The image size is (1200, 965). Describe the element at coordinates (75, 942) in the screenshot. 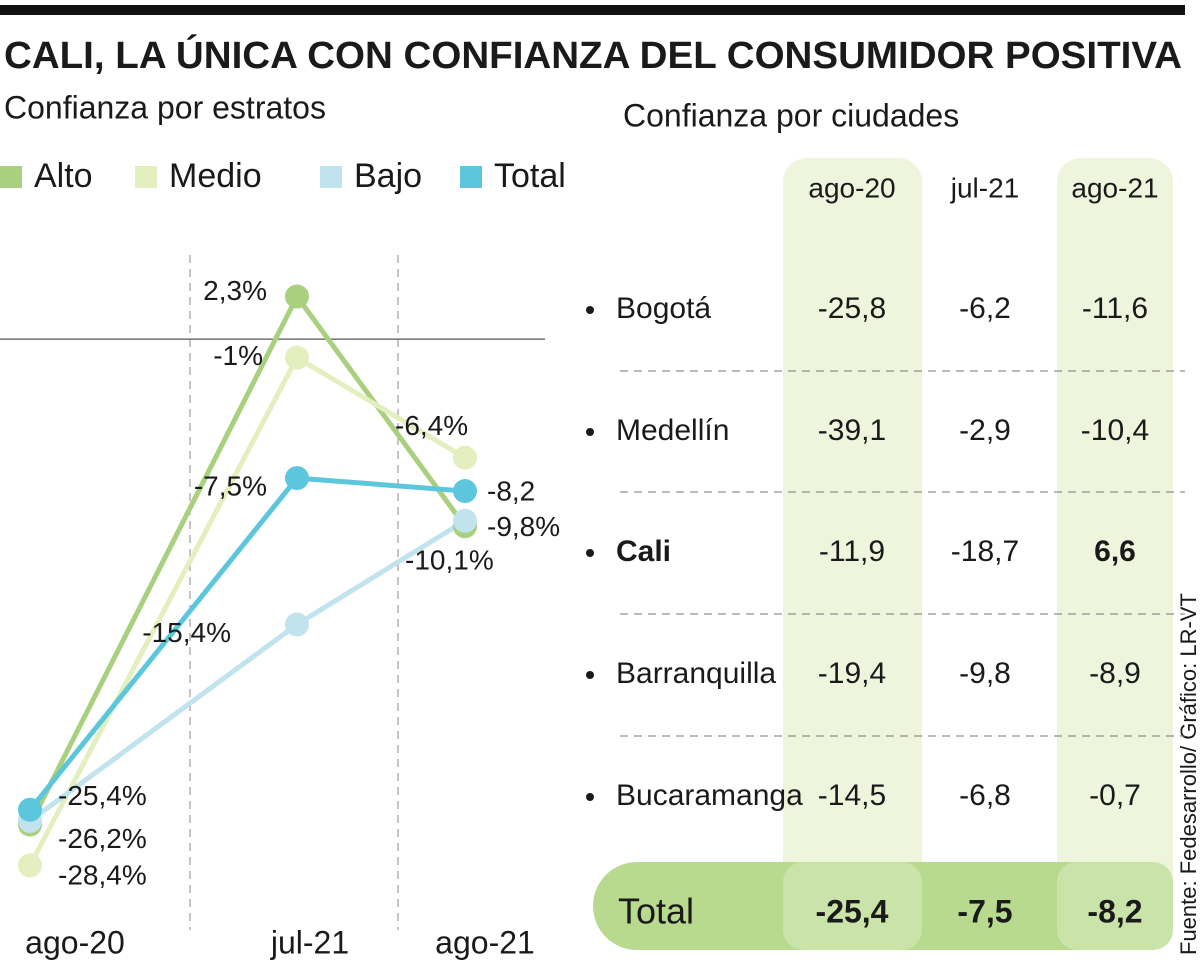

I see `x-tick-label: ago-20` at that location.